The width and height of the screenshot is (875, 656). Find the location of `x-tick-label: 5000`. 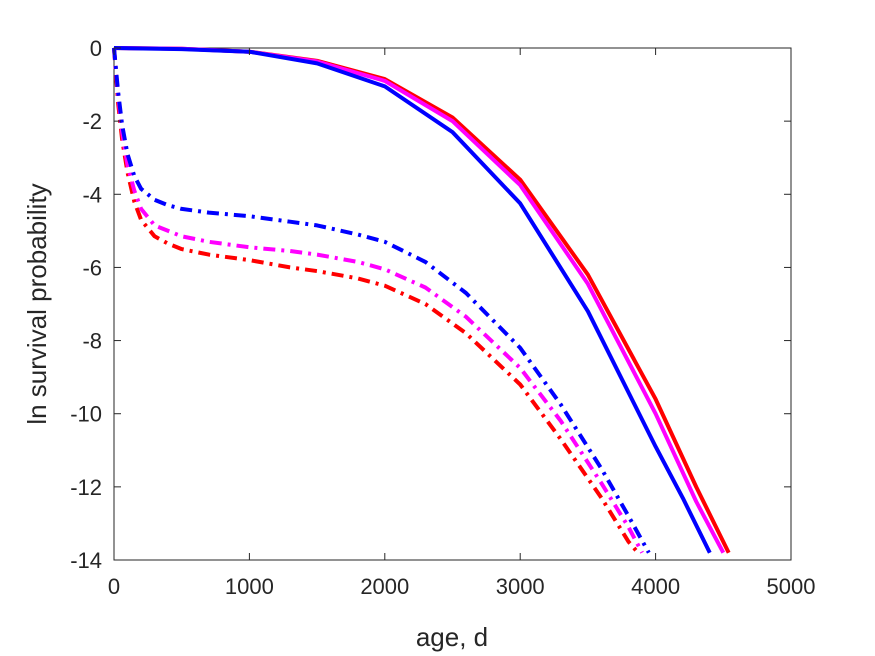

x-tick-label: 5000 is located at coordinates (791, 586).